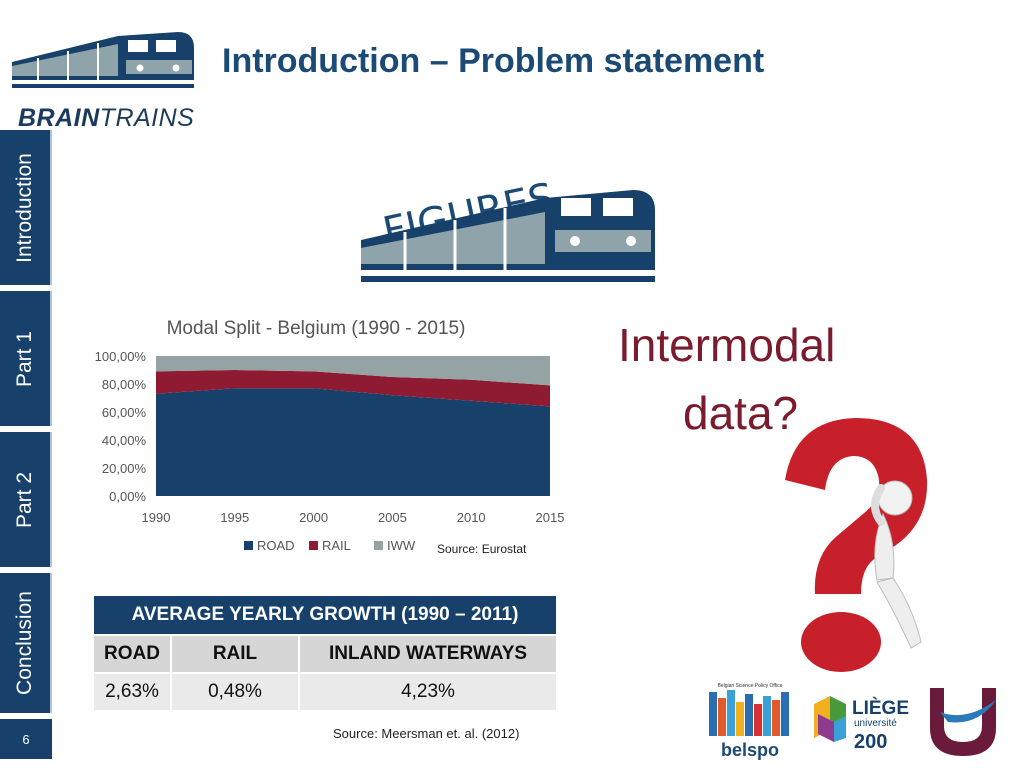 The height and width of the screenshot is (768, 1024). I want to click on x-tick-label: 1990, so click(156, 517).